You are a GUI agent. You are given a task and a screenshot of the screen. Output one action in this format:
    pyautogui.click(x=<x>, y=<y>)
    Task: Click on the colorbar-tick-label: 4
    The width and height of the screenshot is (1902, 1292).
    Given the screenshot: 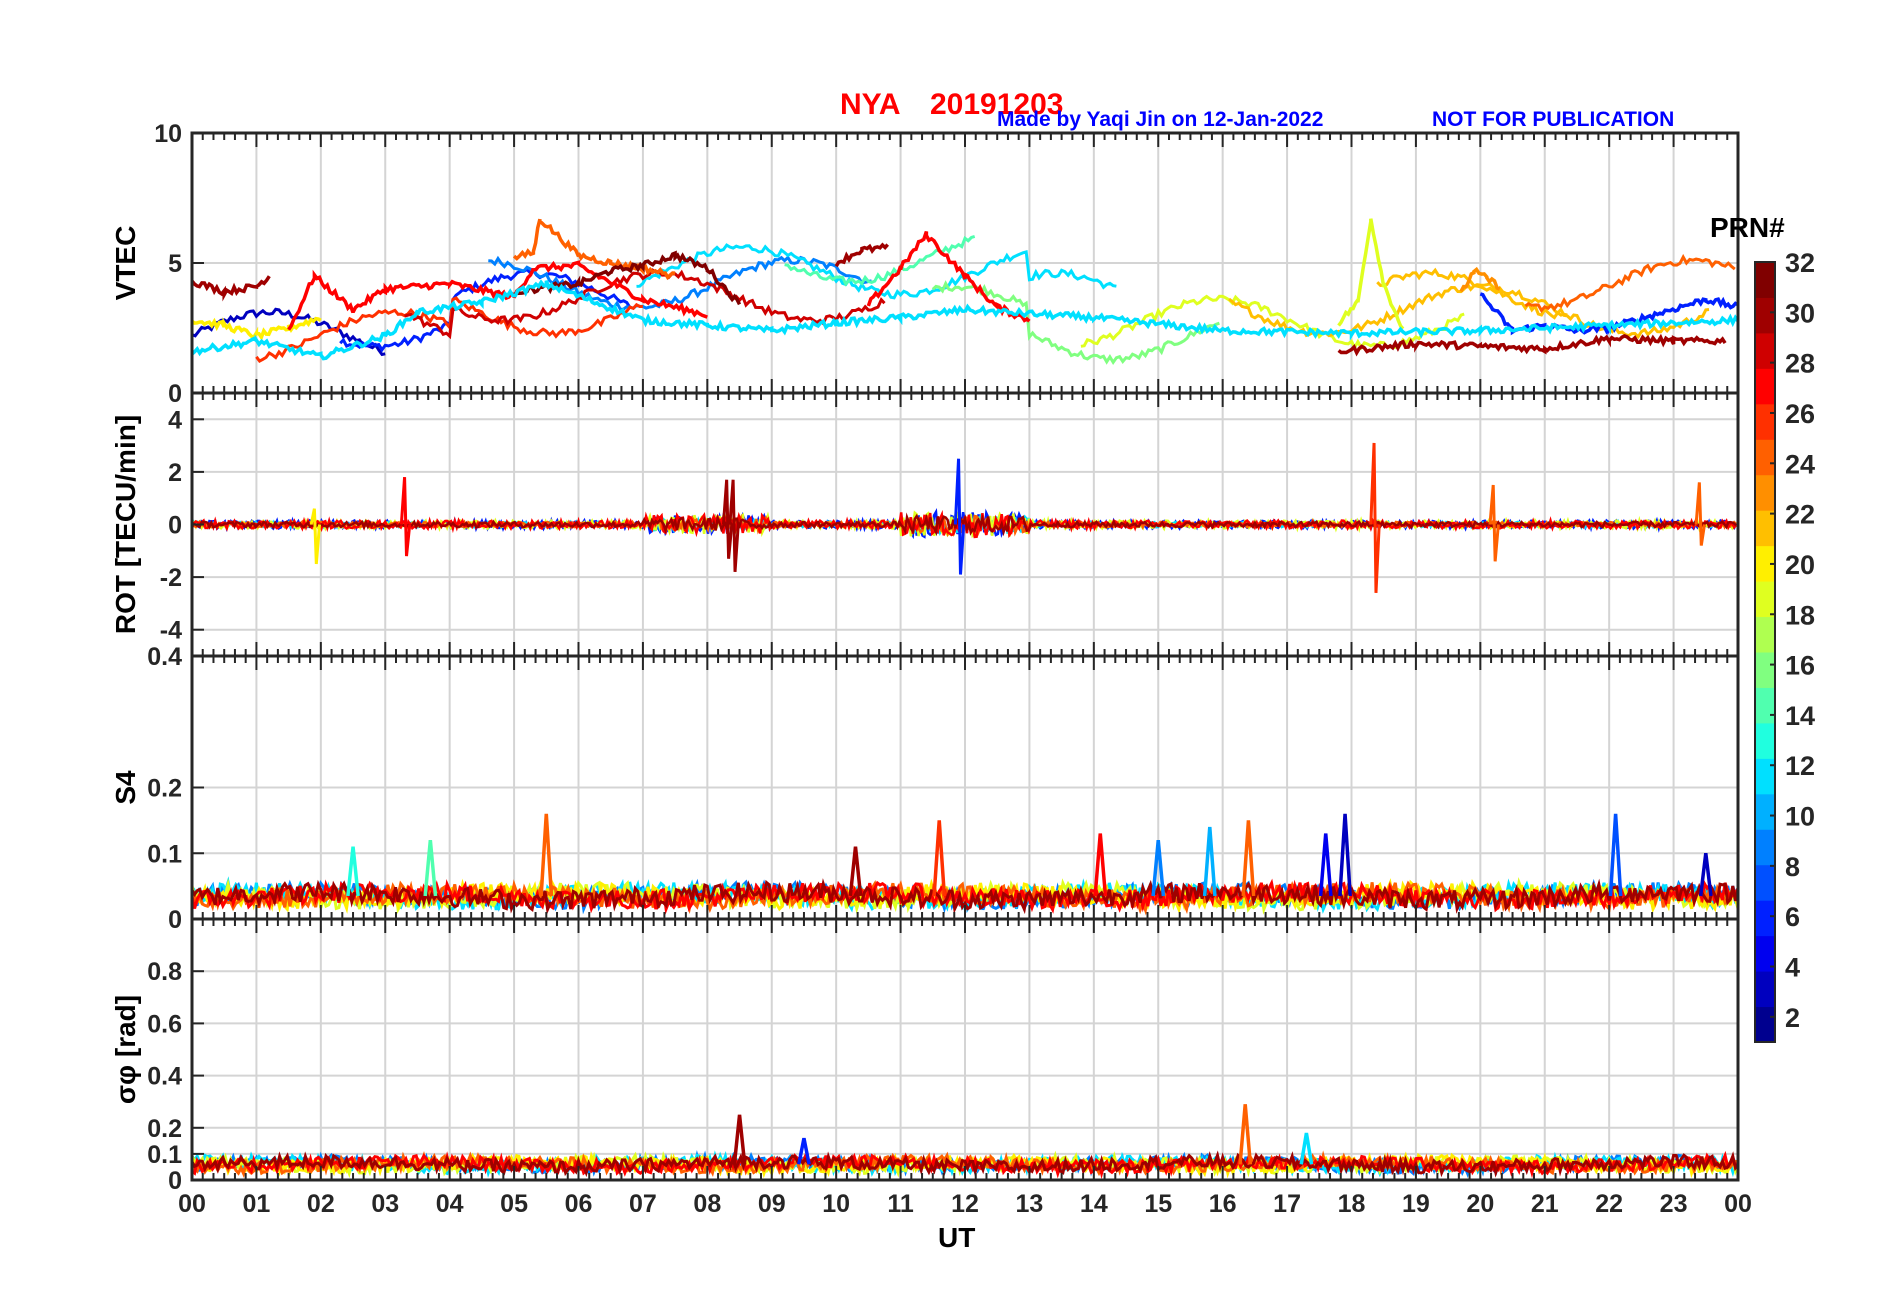 What is the action you would take?
    pyautogui.click(x=1792, y=968)
    